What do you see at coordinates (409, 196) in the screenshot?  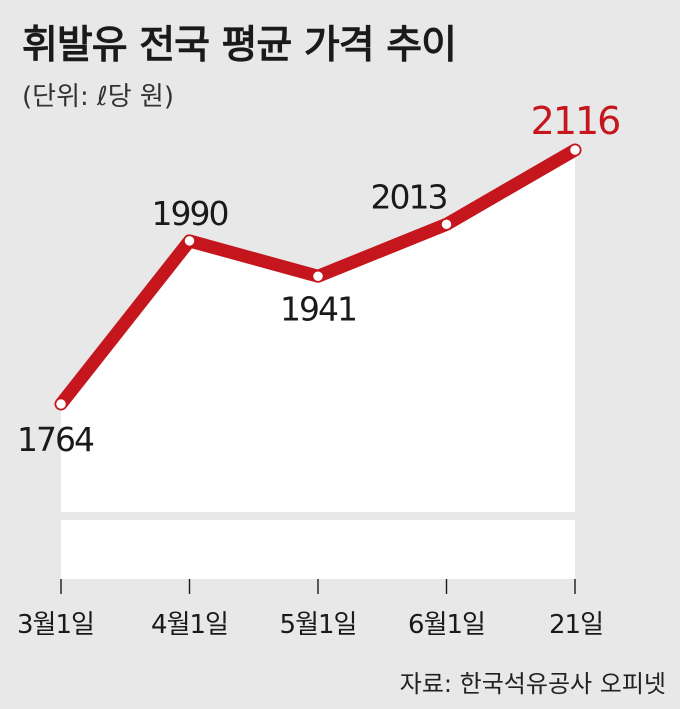 I see `data-label: 2013` at bounding box center [409, 196].